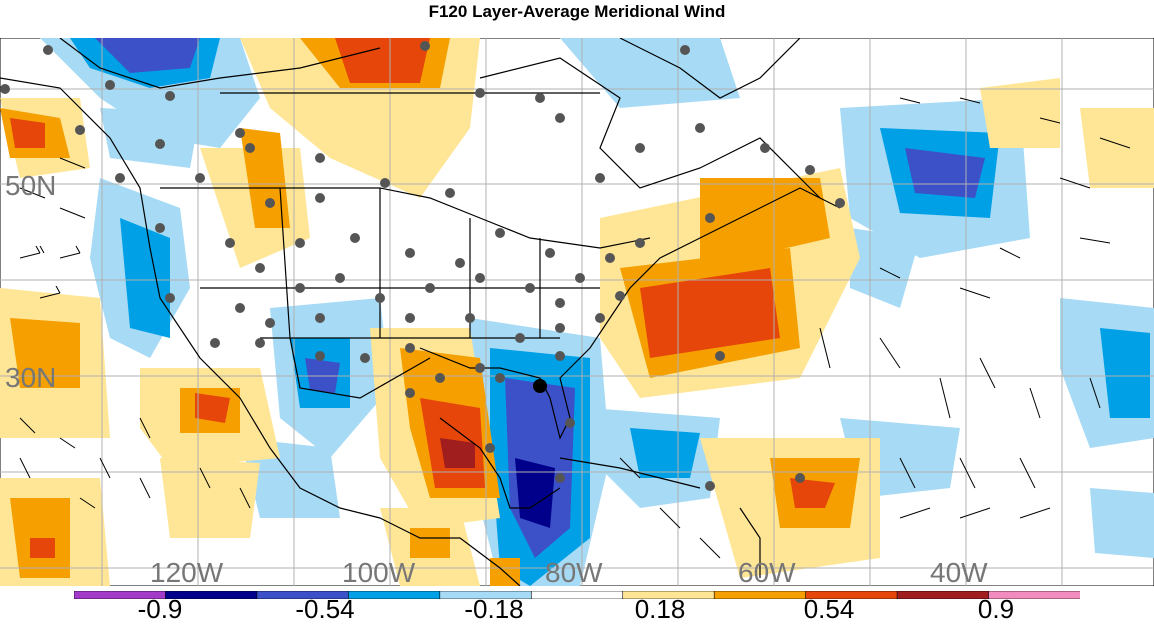  Describe the element at coordinates (494, 609) in the screenshot. I see `colorbar-tick-label: -0.18` at that location.